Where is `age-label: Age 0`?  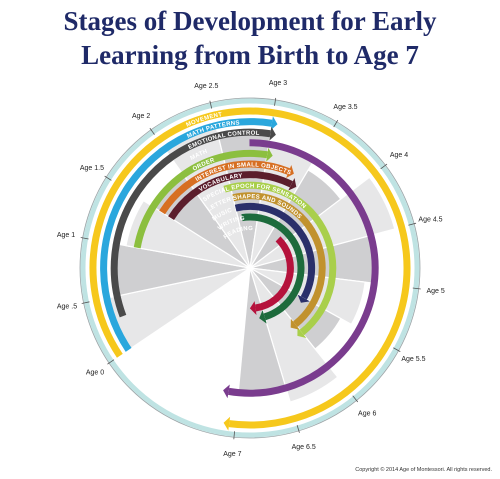 age-label: Age 0 is located at coordinates (95, 373).